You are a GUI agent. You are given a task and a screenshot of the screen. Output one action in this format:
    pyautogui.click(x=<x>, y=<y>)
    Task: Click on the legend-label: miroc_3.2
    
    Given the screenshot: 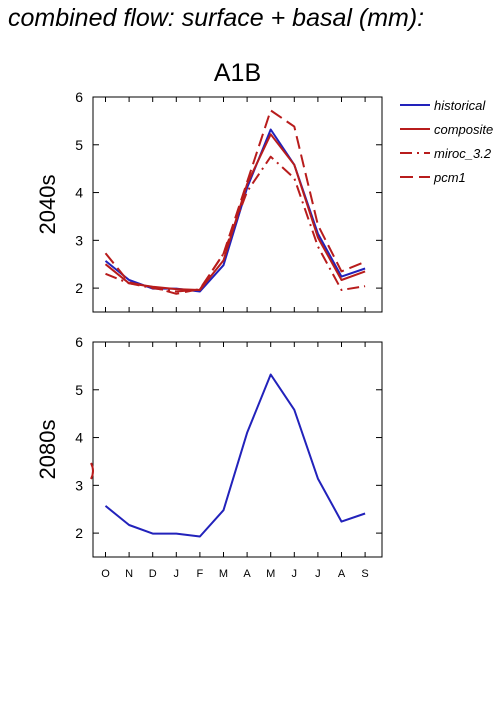 What is the action you would take?
    pyautogui.click(x=463, y=153)
    